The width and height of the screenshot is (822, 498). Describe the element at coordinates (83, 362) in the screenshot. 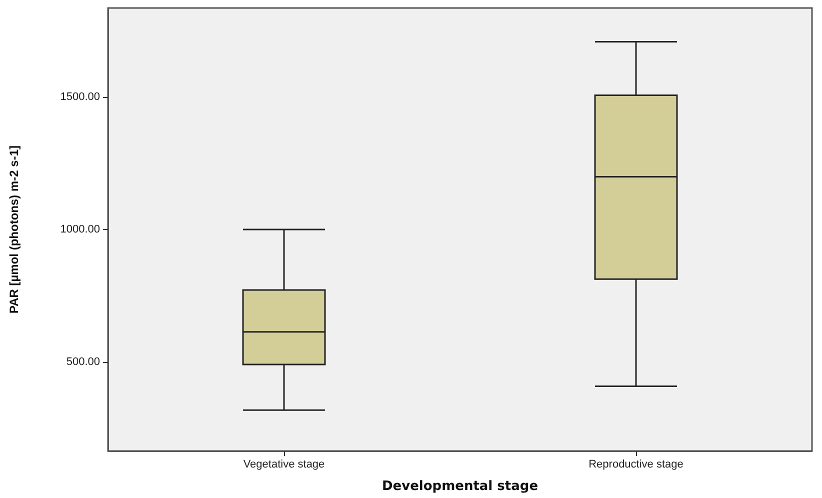

I see `y-tick-label: 500.00` at that location.